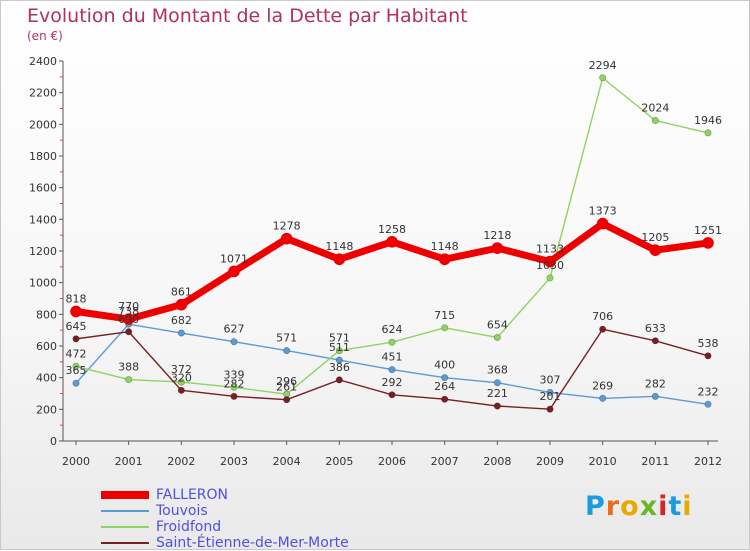 Image resolution: width=750 pixels, height=551 pixels. I want to click on data-label: 264, so click(444, 386).